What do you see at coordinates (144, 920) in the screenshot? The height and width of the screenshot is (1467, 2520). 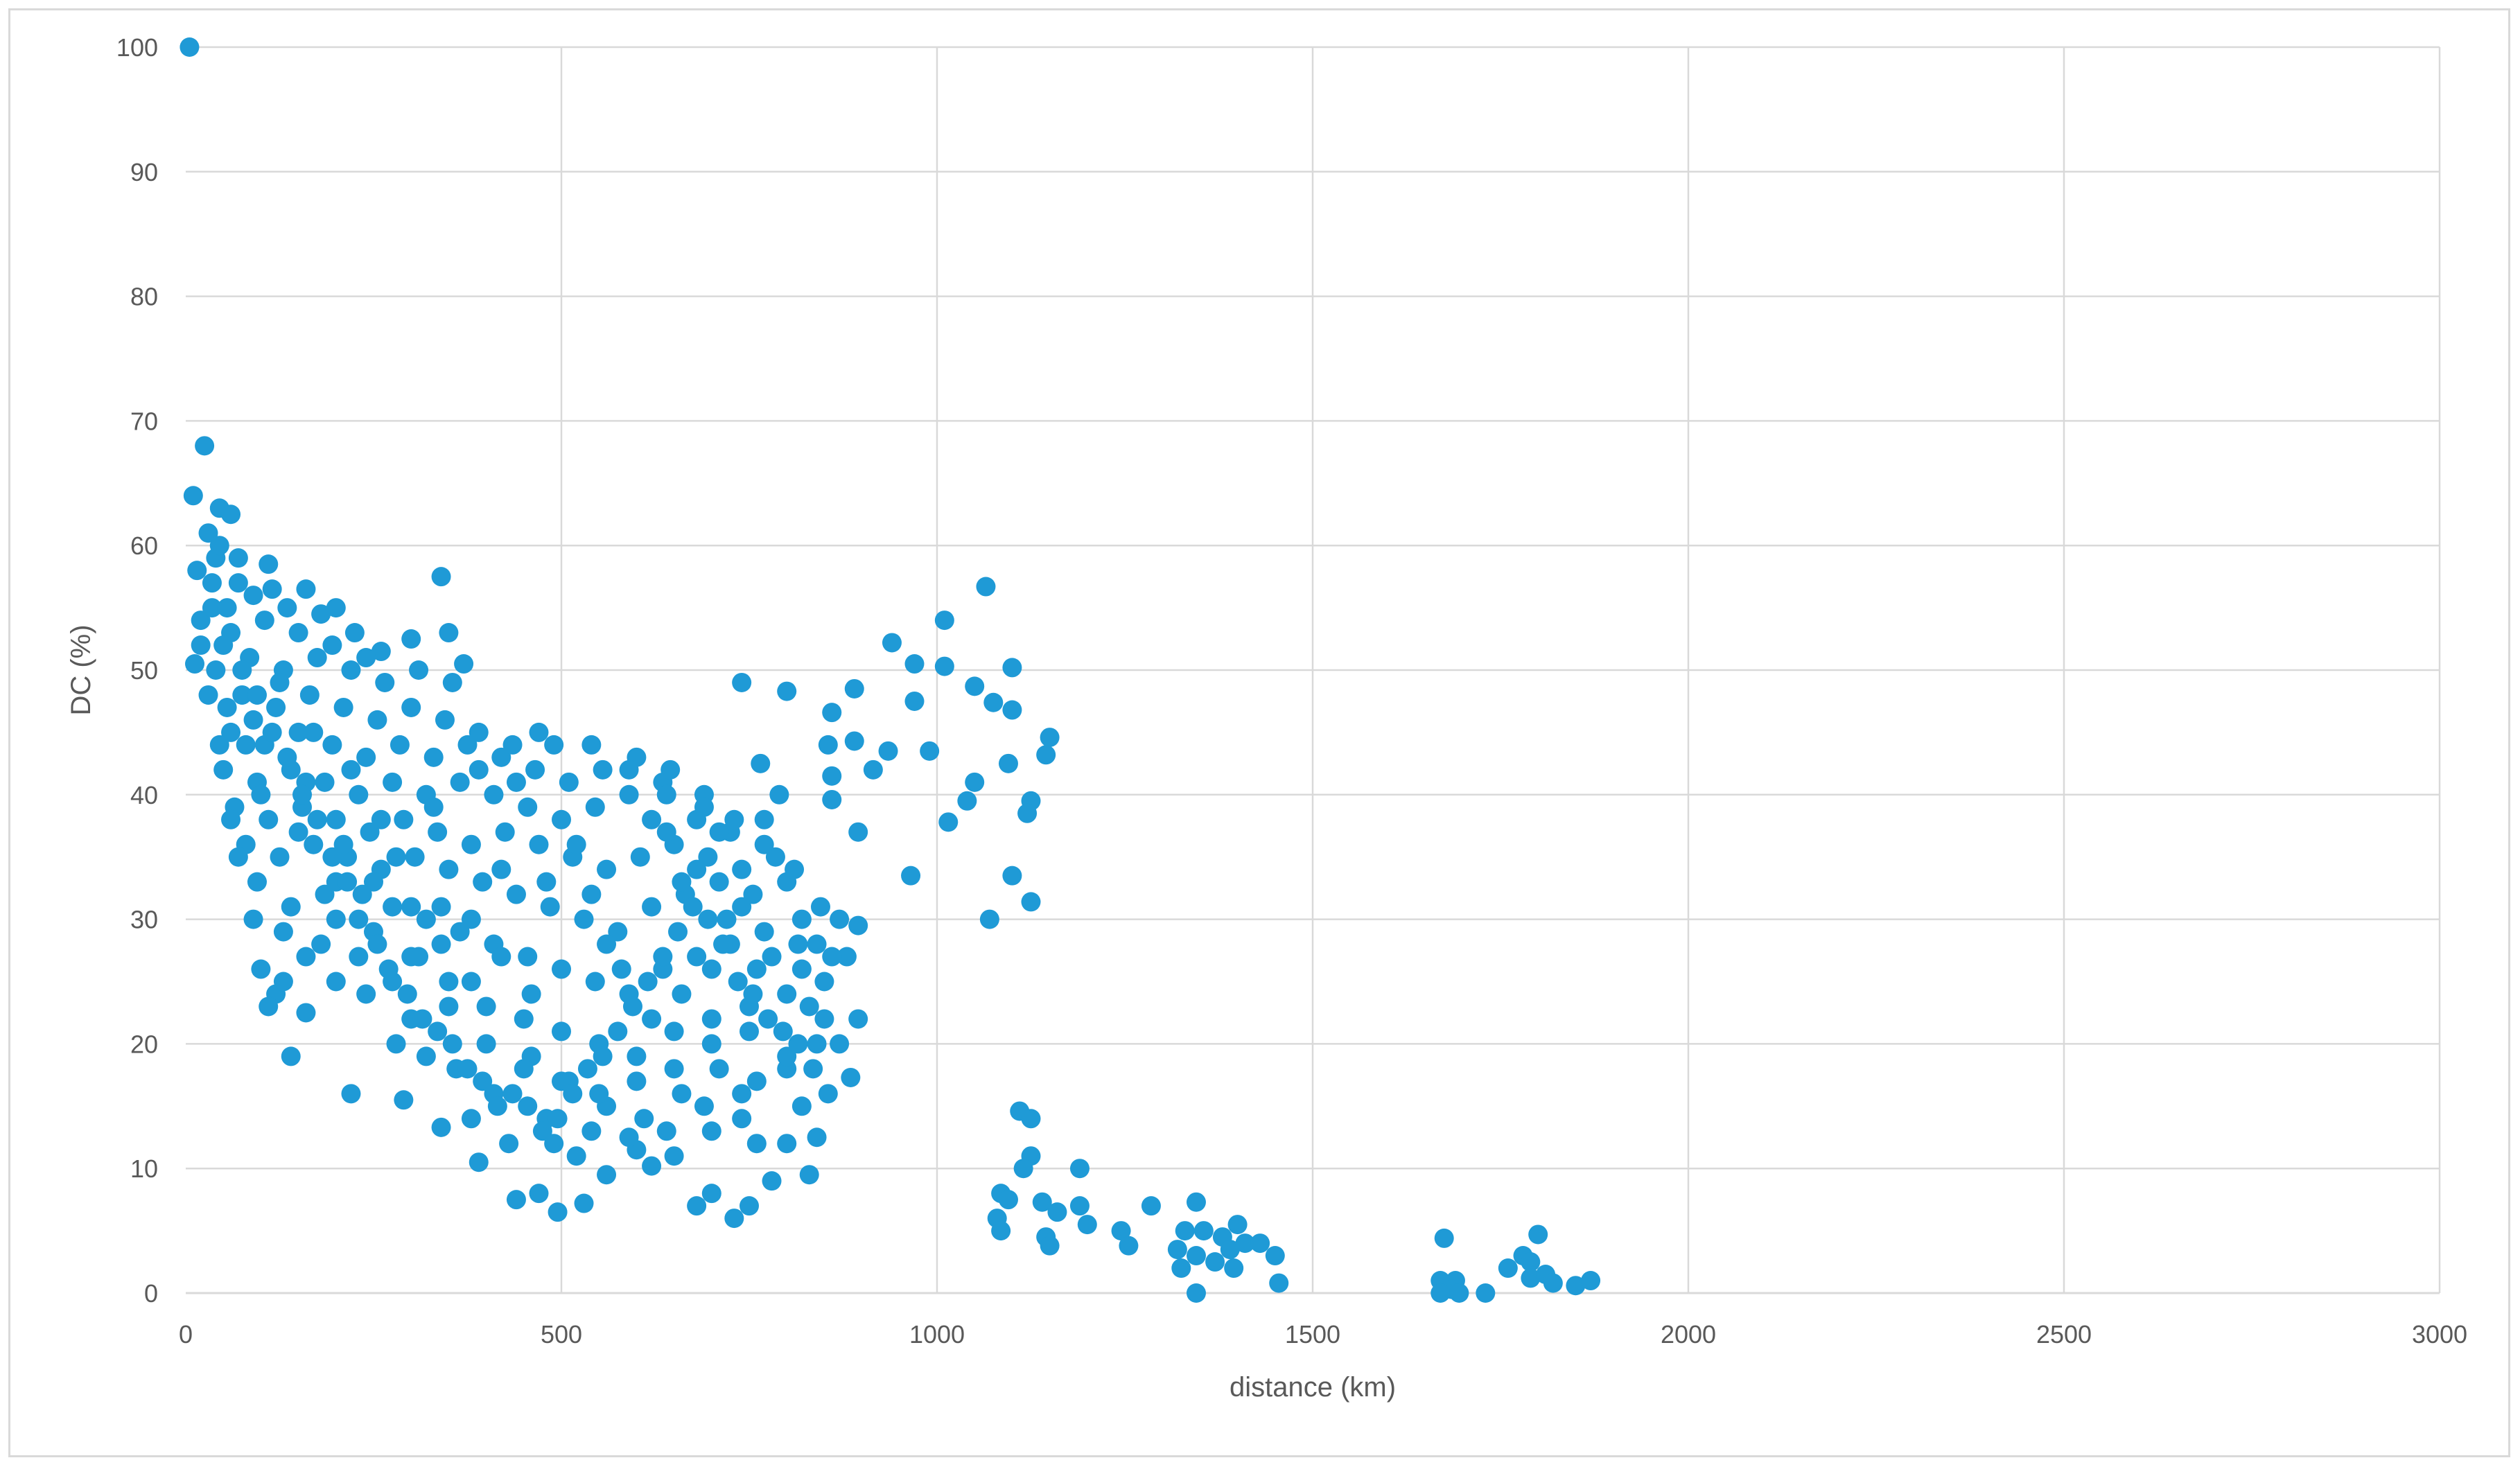 I see `y-tick-label: 30` at bounding box center [144, 920].